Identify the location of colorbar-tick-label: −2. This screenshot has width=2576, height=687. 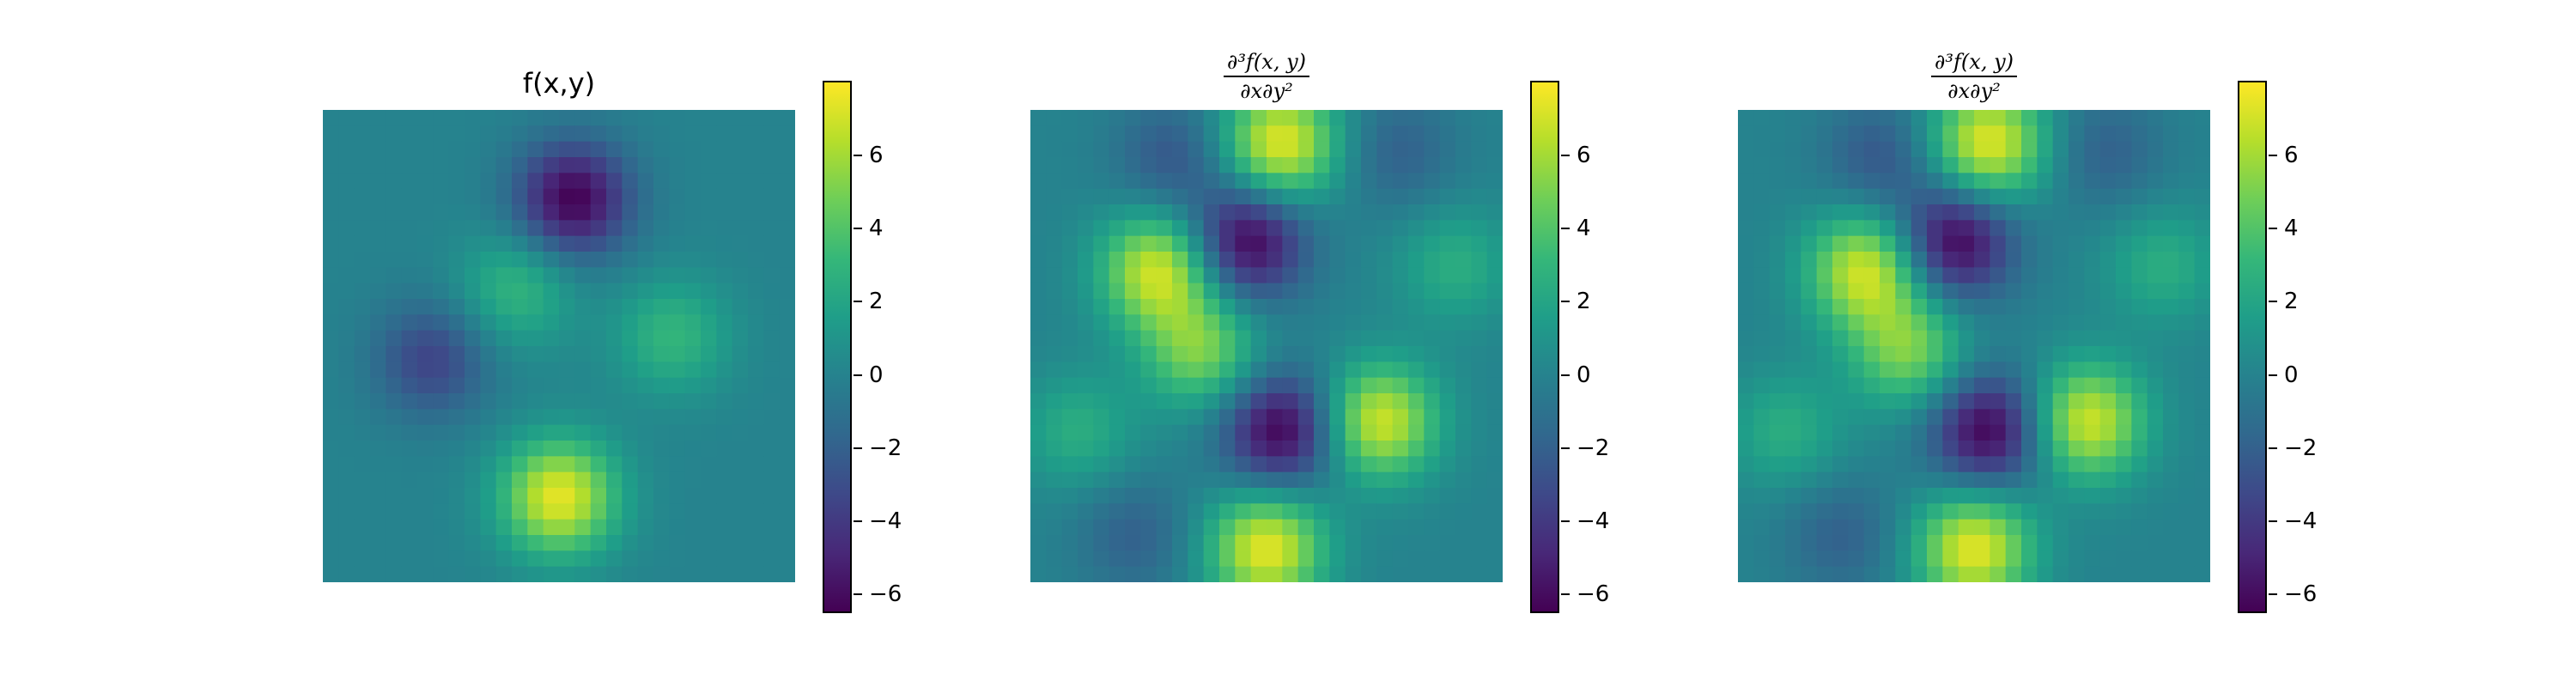
(2301, 448).